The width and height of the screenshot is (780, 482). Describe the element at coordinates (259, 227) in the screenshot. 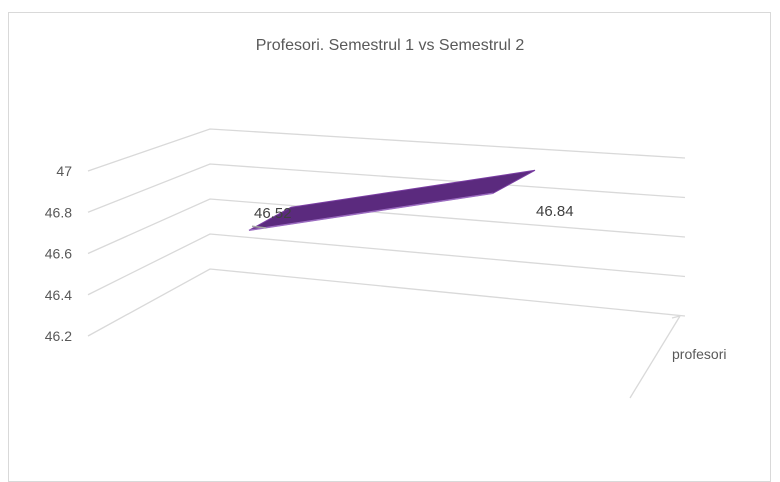

I see `data-label-leader` at that location.